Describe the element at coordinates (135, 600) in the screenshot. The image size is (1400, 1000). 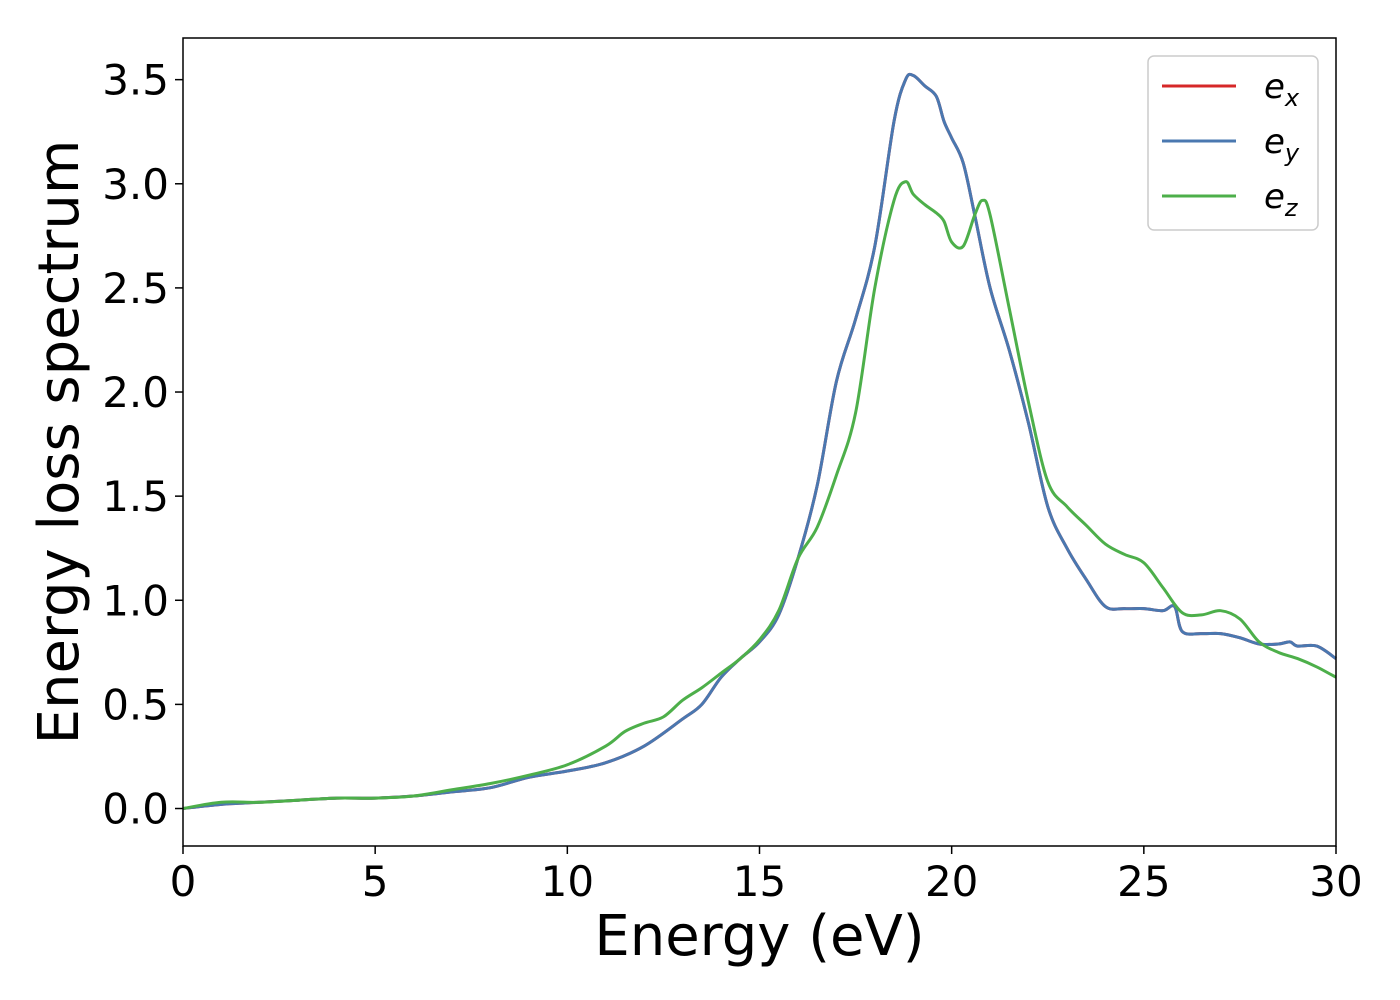
I see `y-tick-label: 1.0` at that location.